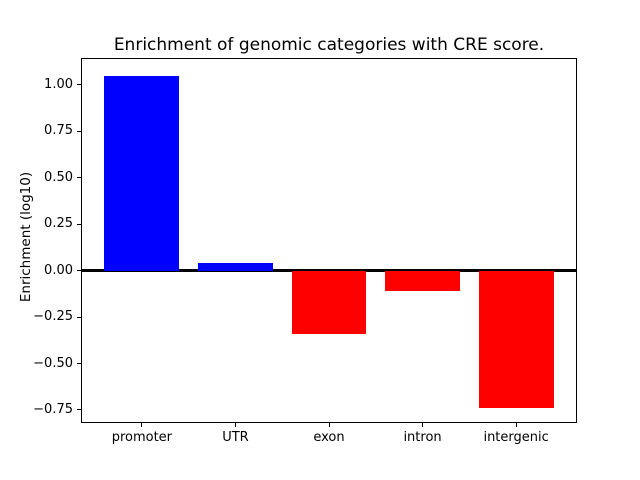  Describe the element at coordinates (516, 437) in the screenshot. I see `x-tick-label-intergenic: intergenic` at that location.